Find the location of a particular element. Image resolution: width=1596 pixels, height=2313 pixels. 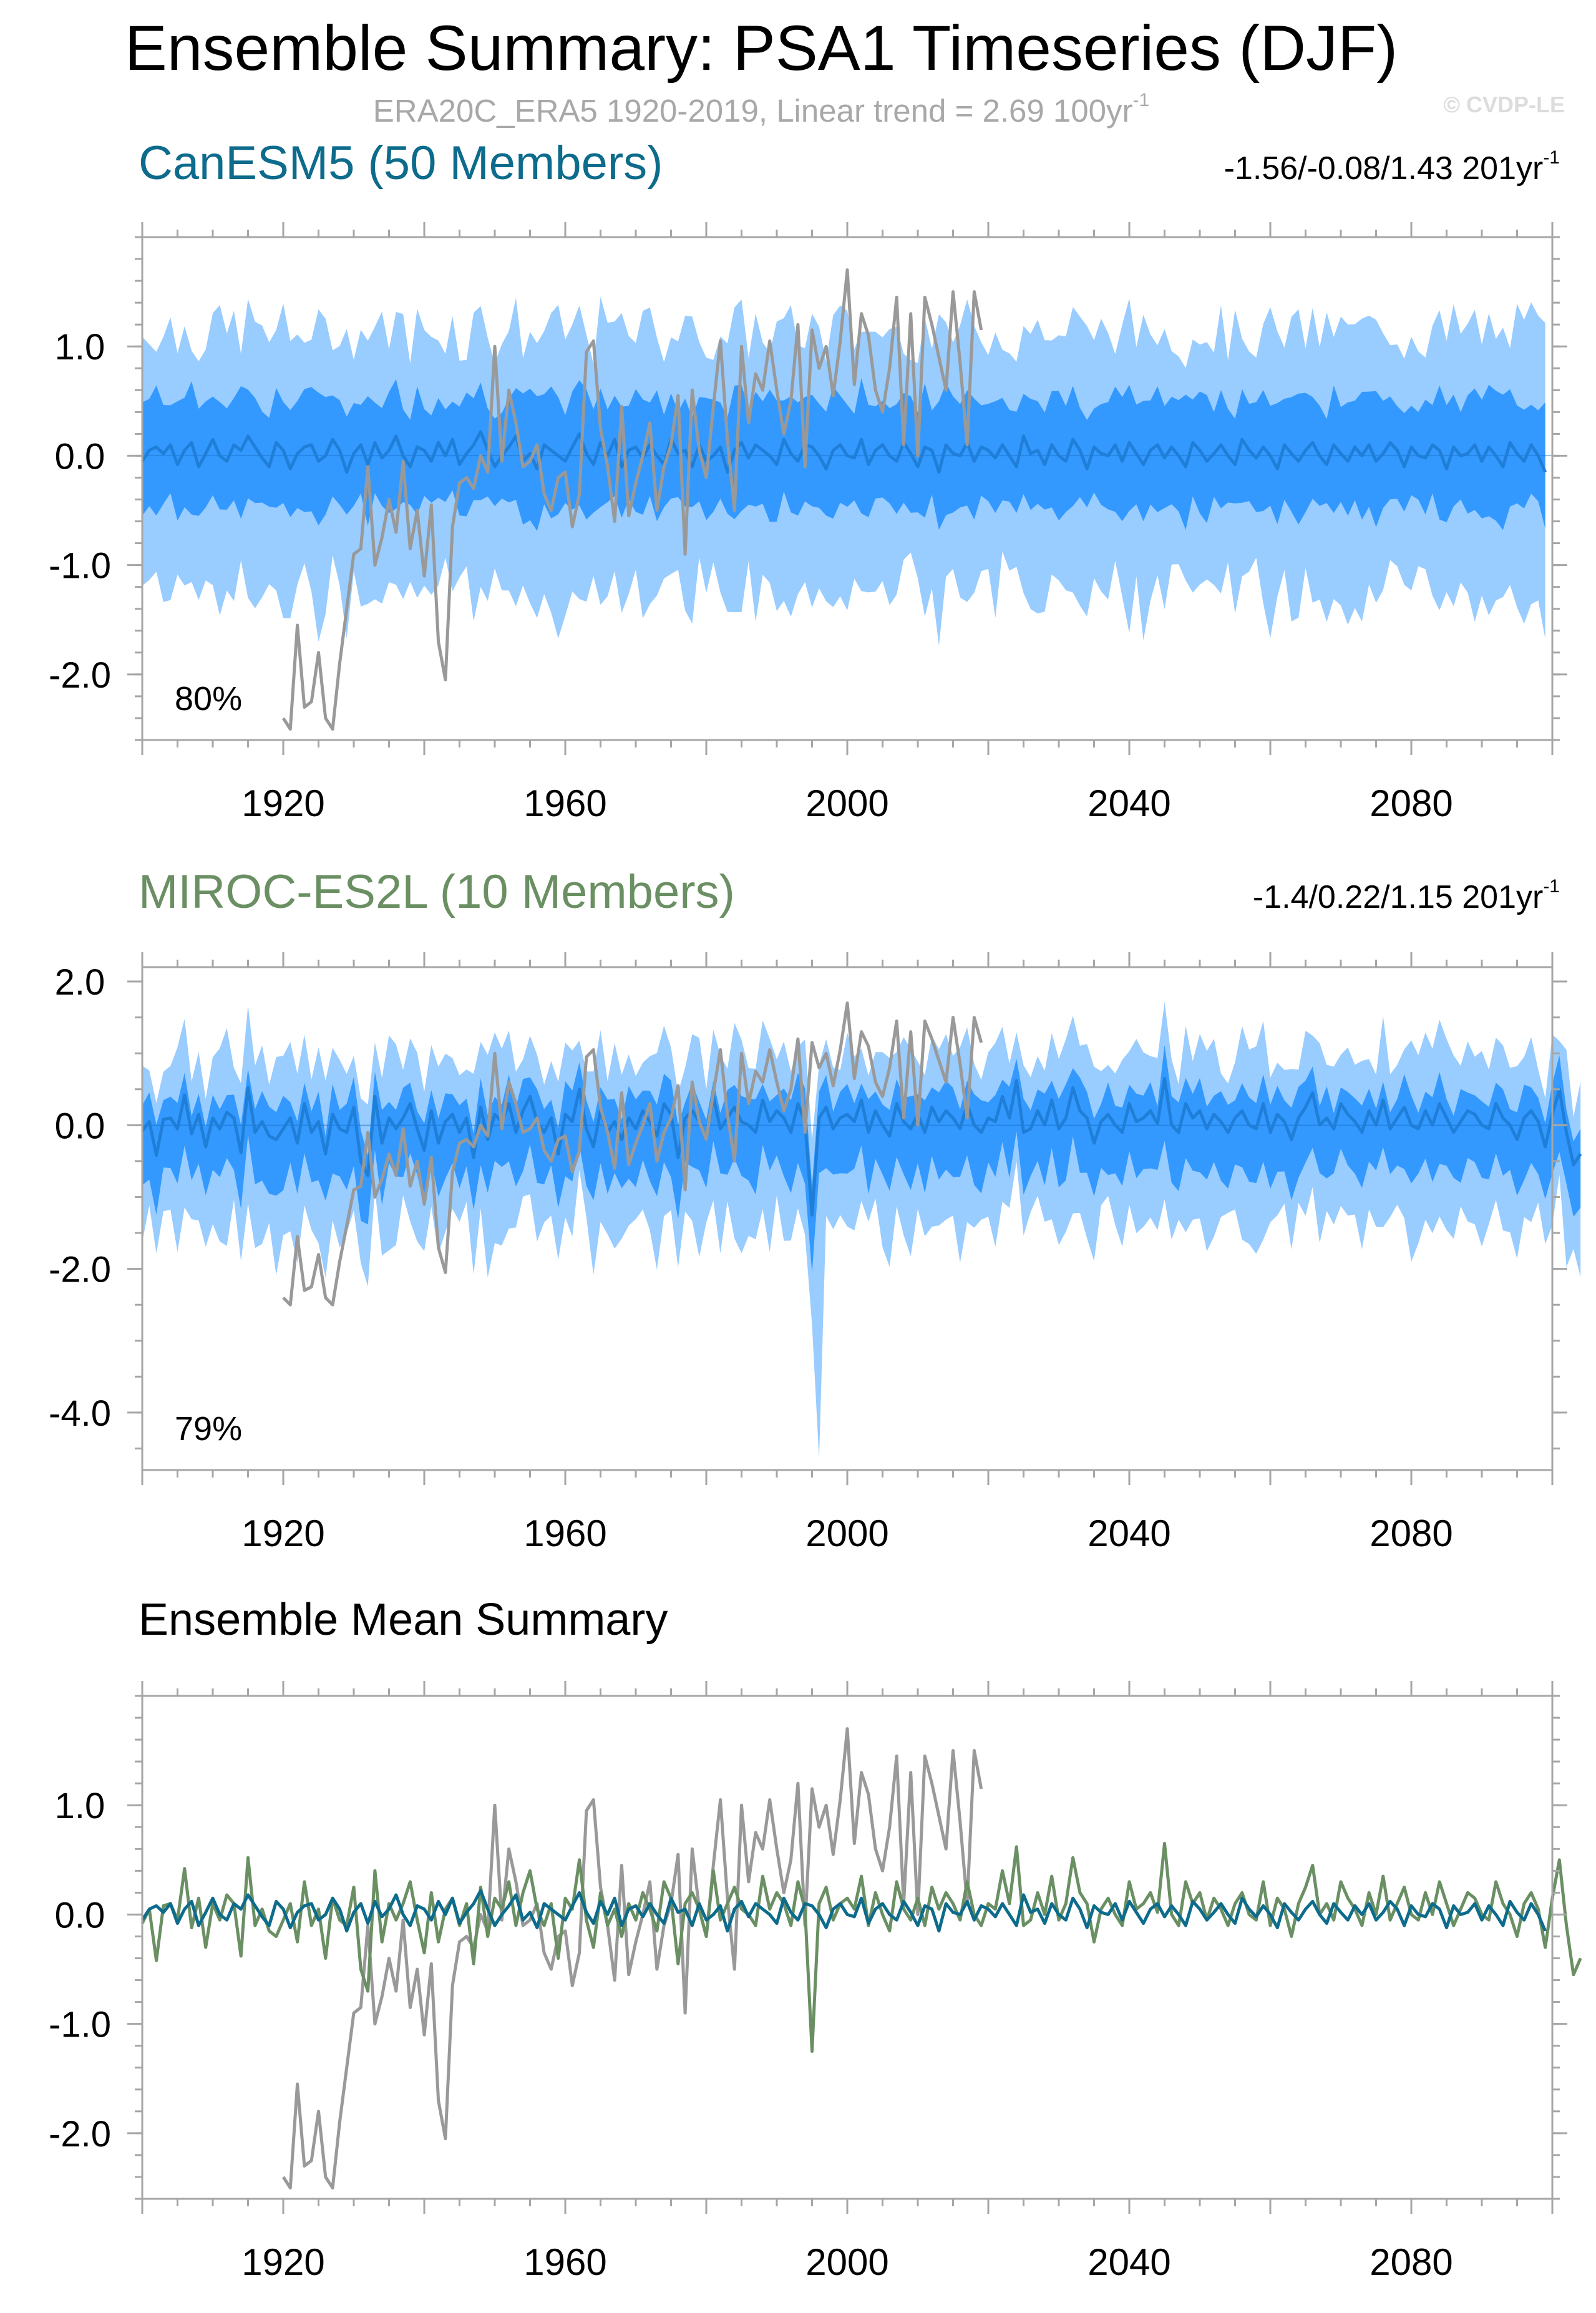

y-tick-label: -4.0 is located at coordinates (80, 1414).